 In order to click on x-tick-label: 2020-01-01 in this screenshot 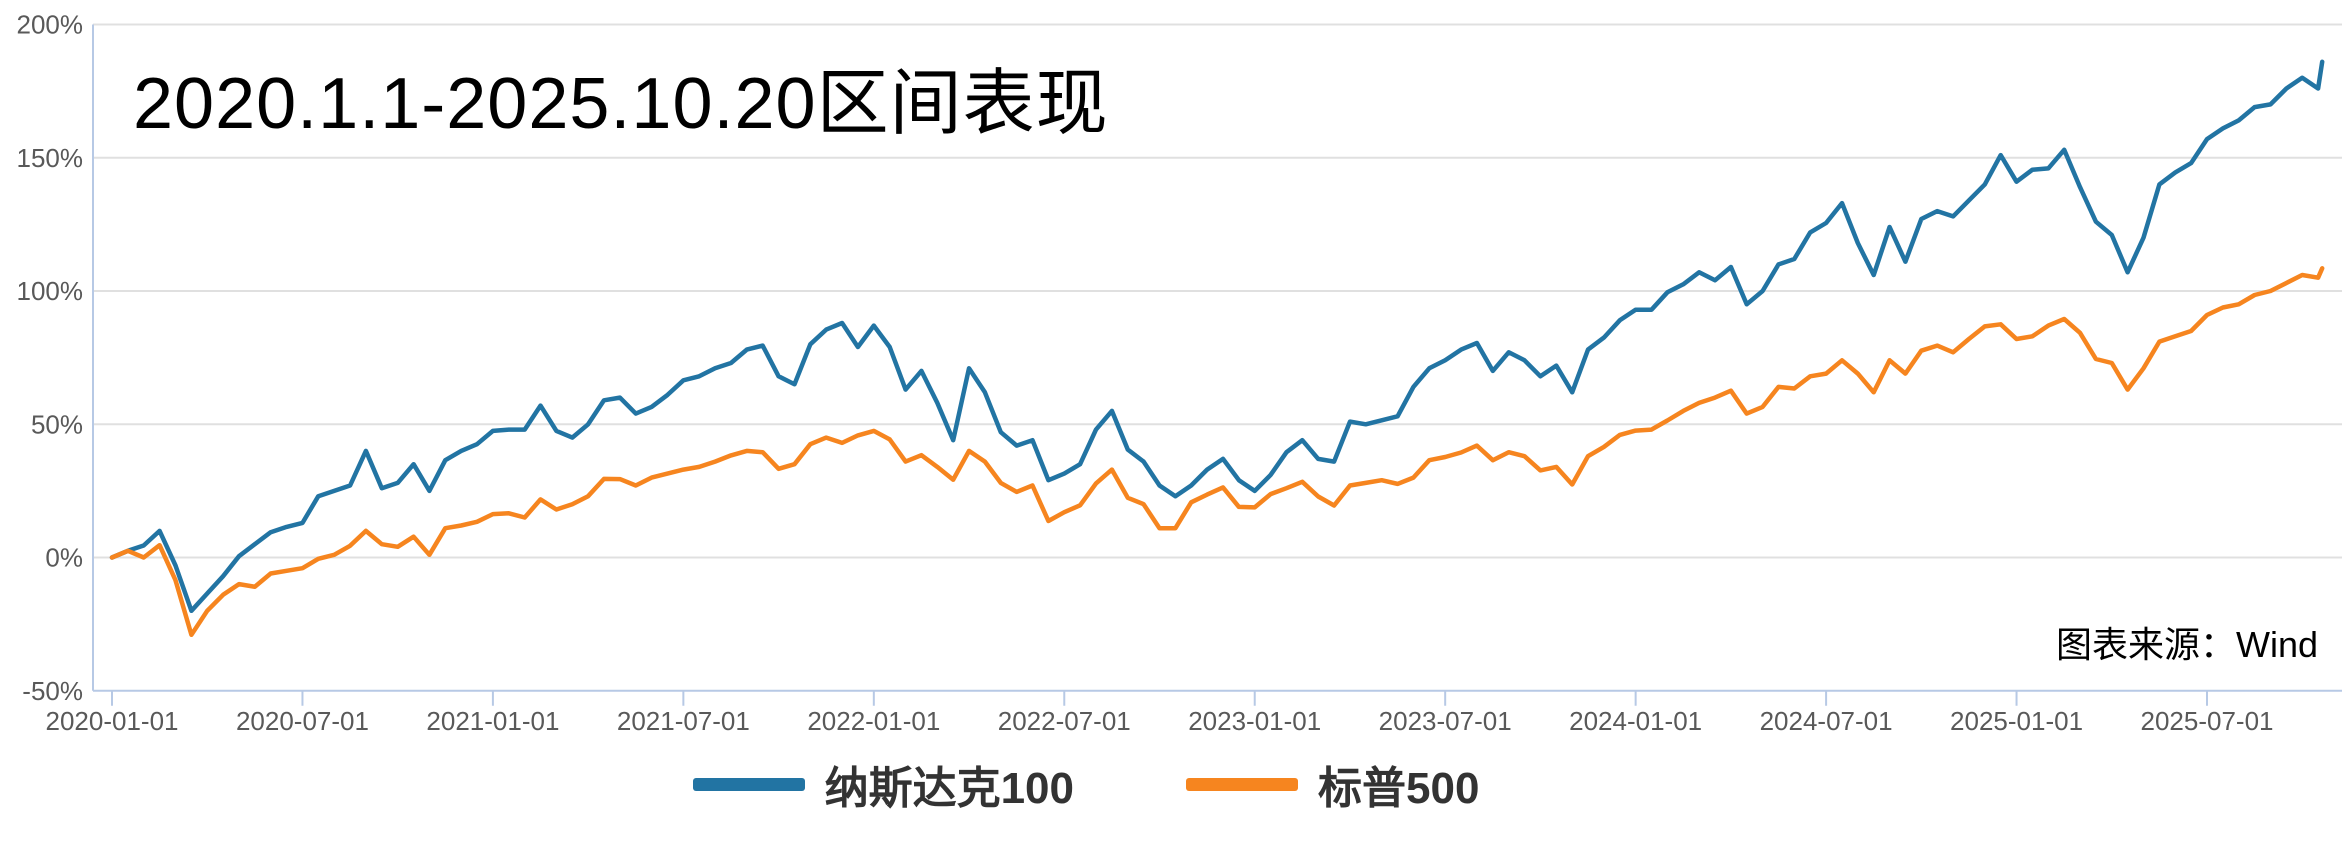, I will do `click(112, 721)`.